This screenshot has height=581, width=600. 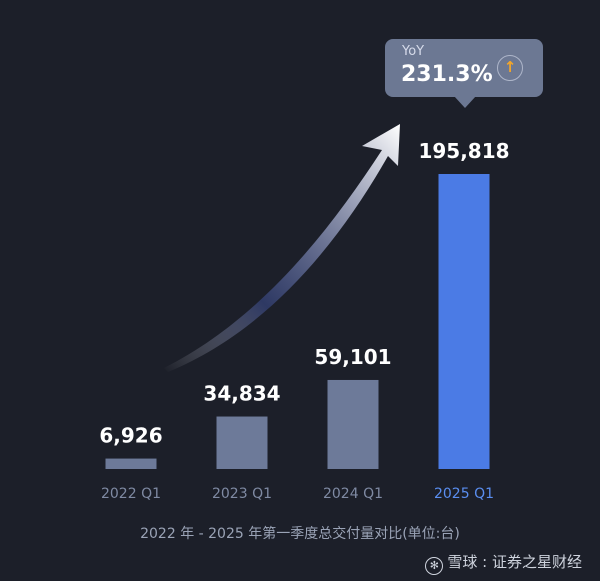 I want to click on yoy-value: 231.3%, so click(x=447, y=74).